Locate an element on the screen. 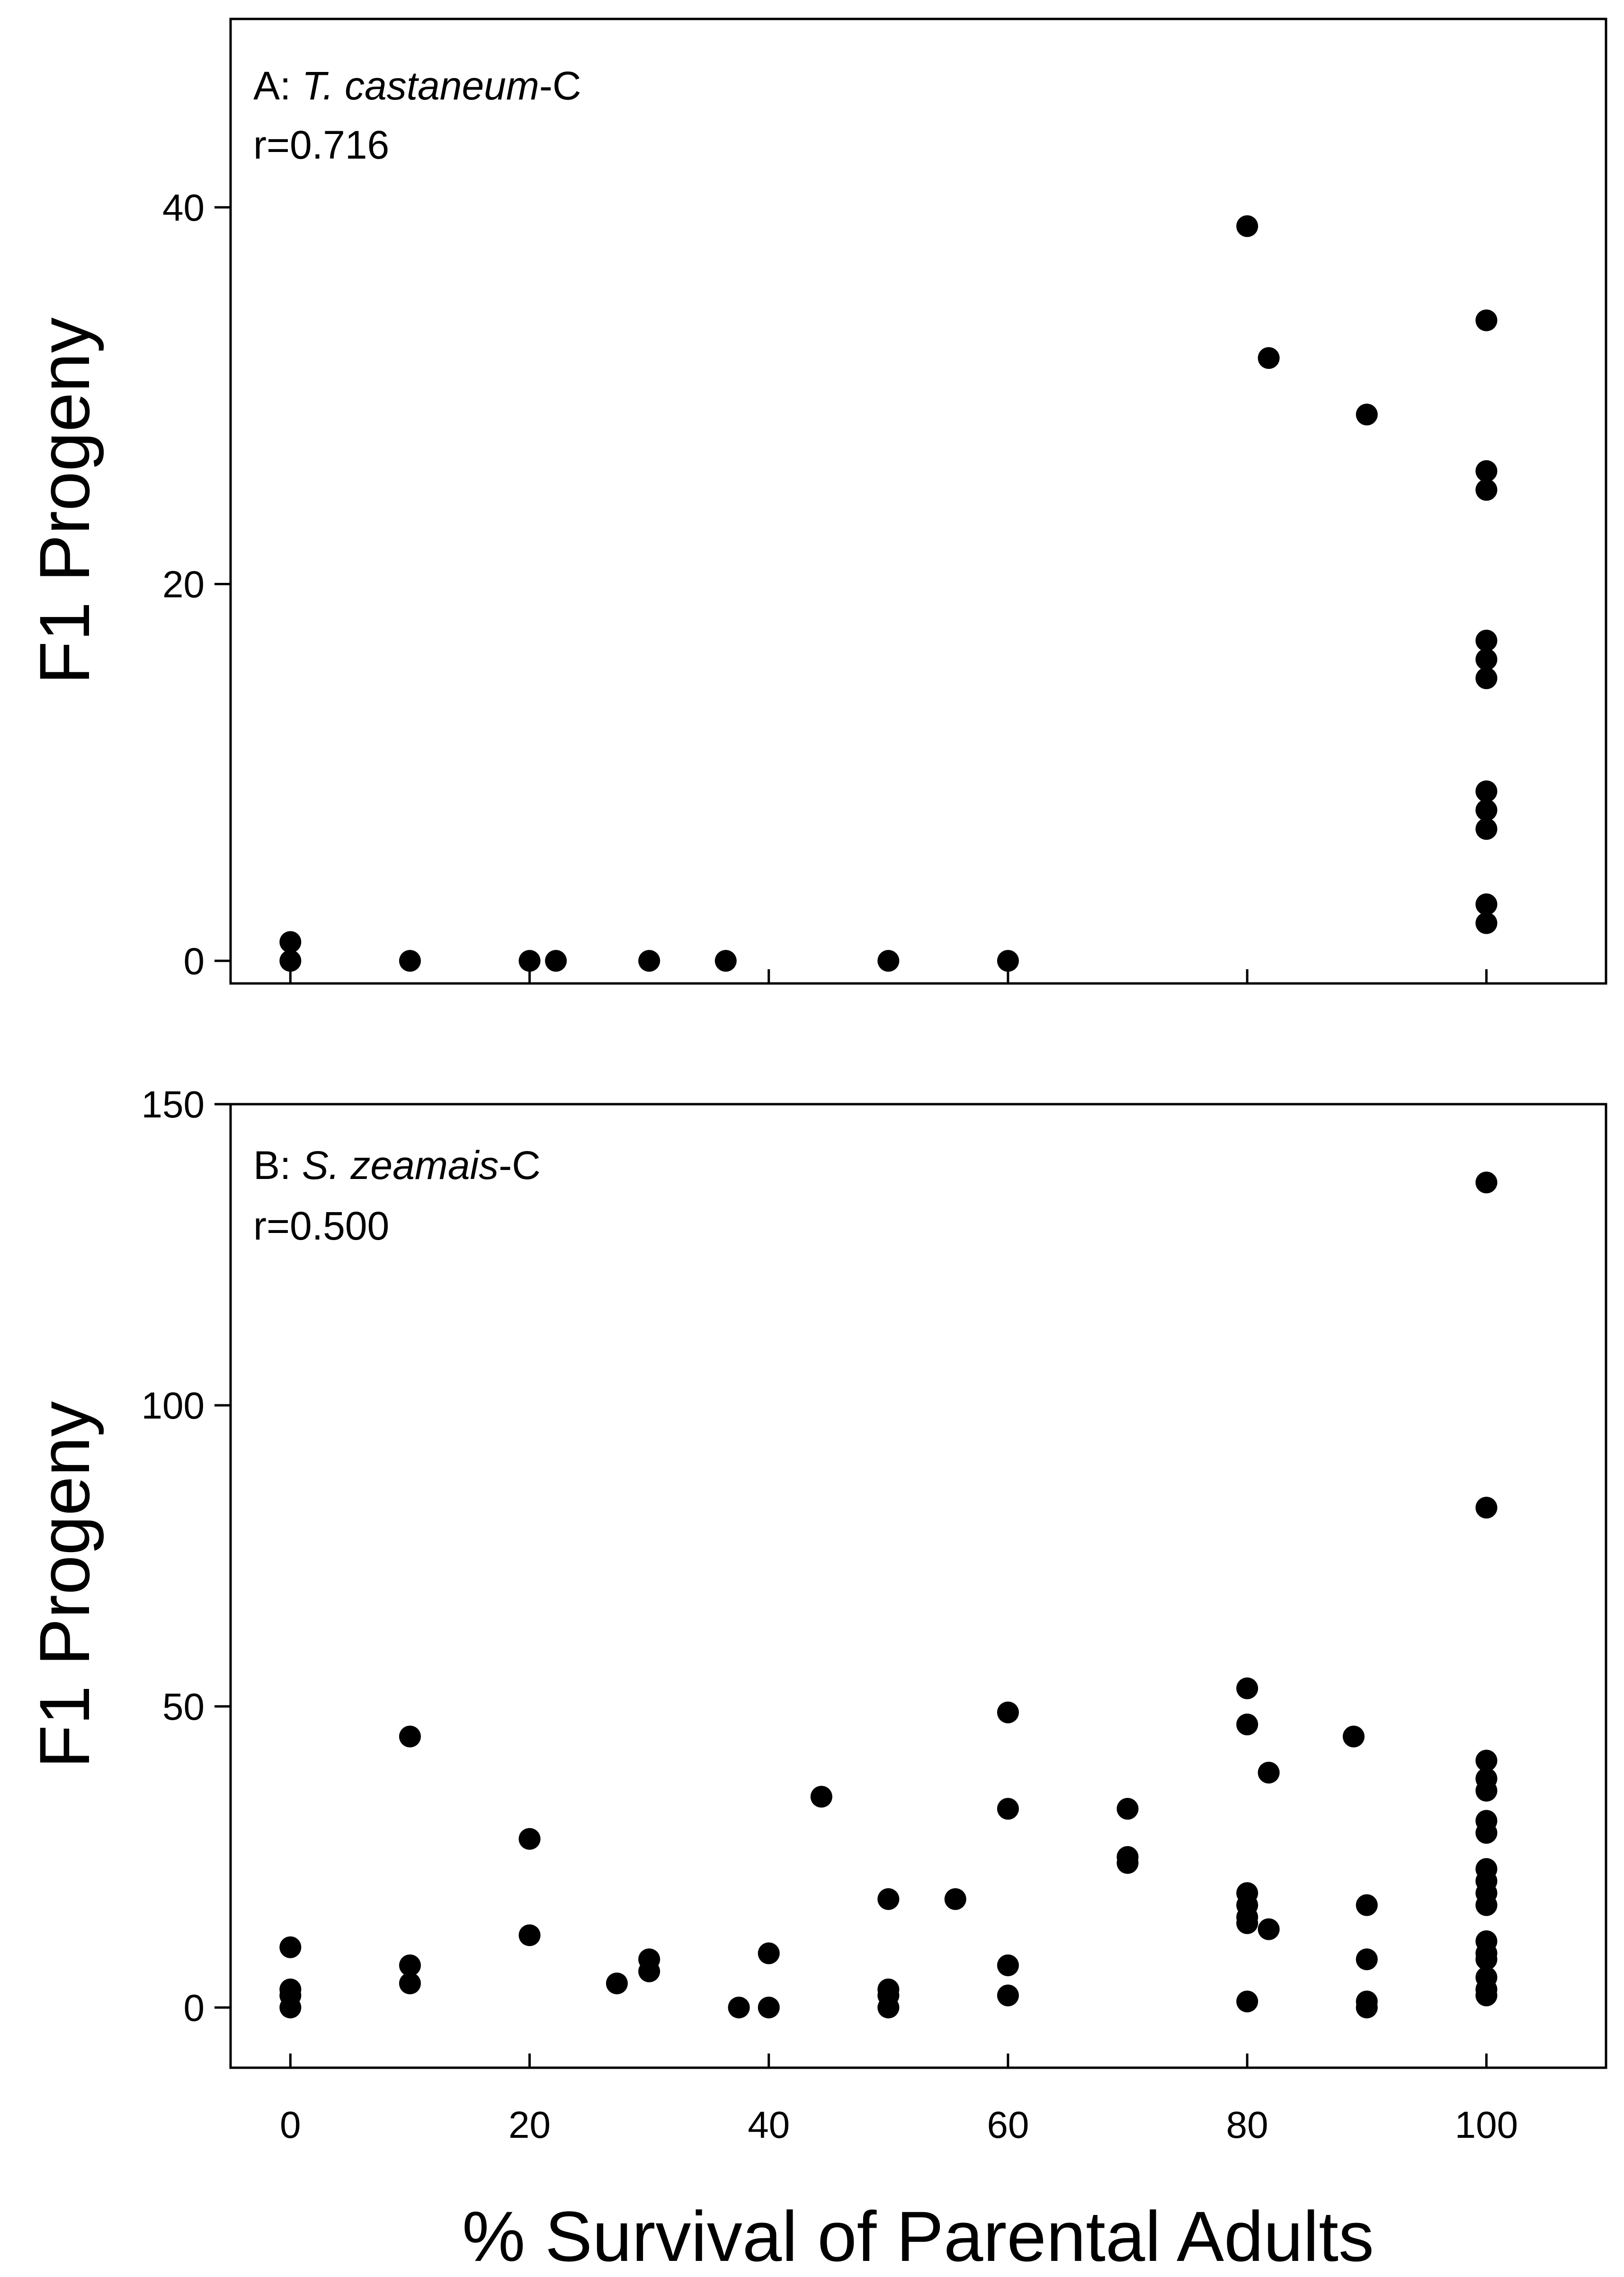  panel-b-x-tick-label: 20 is located at coordinates (530, 2125).